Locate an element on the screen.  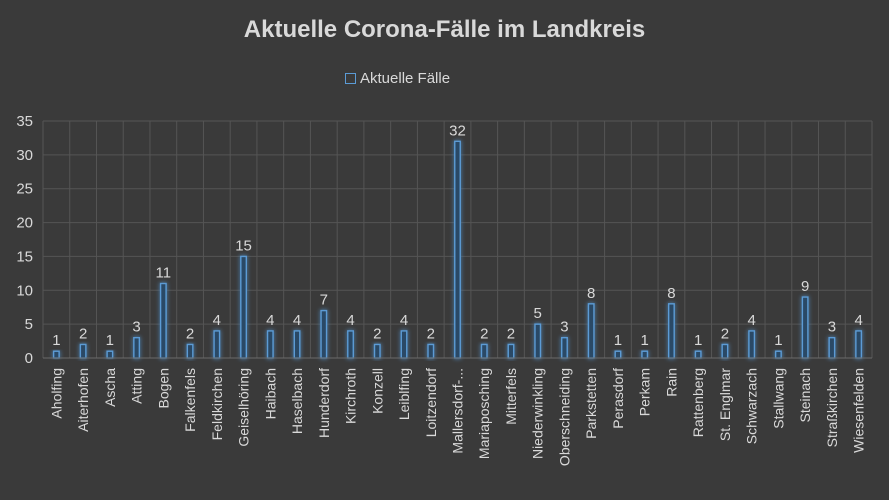
x-tick-label: Rattenberg is located at coordinates (698, 402).